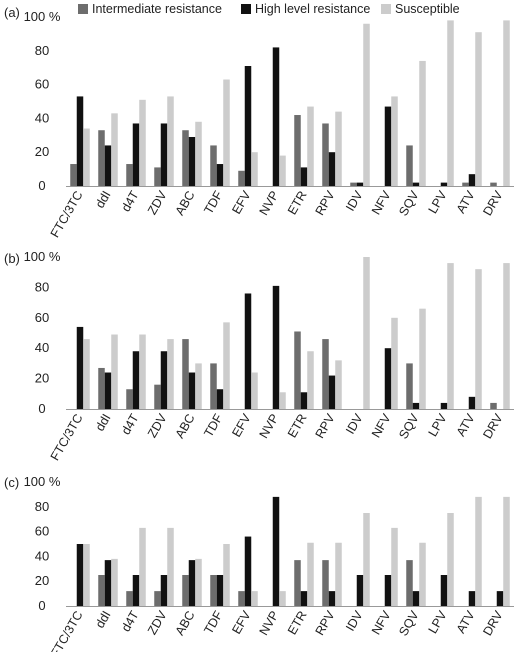 Image resolution: width=520 pixels, height=652 pixels. Describe the element at coordinates (42, 378) in the screenshot. I see `y-tick-label: 20` at that location.